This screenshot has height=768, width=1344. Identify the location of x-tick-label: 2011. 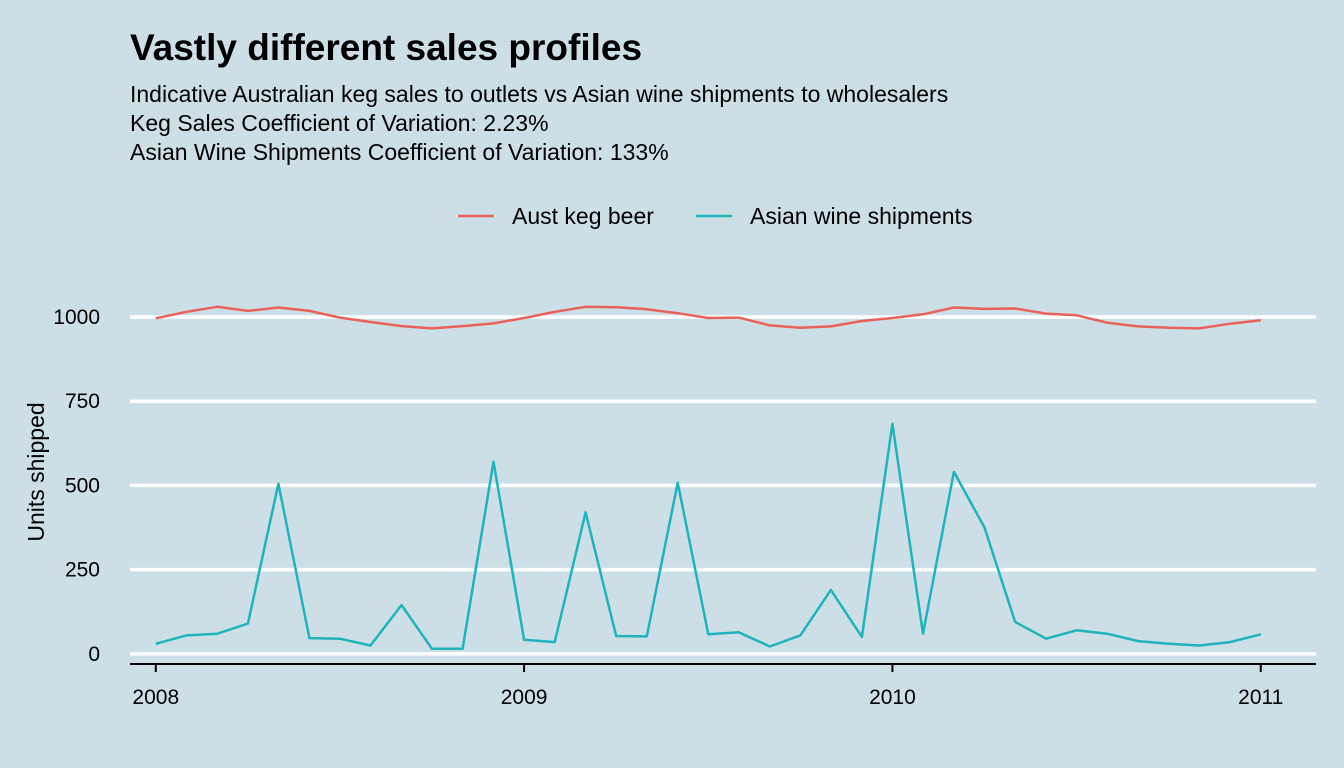
(1260, 697).